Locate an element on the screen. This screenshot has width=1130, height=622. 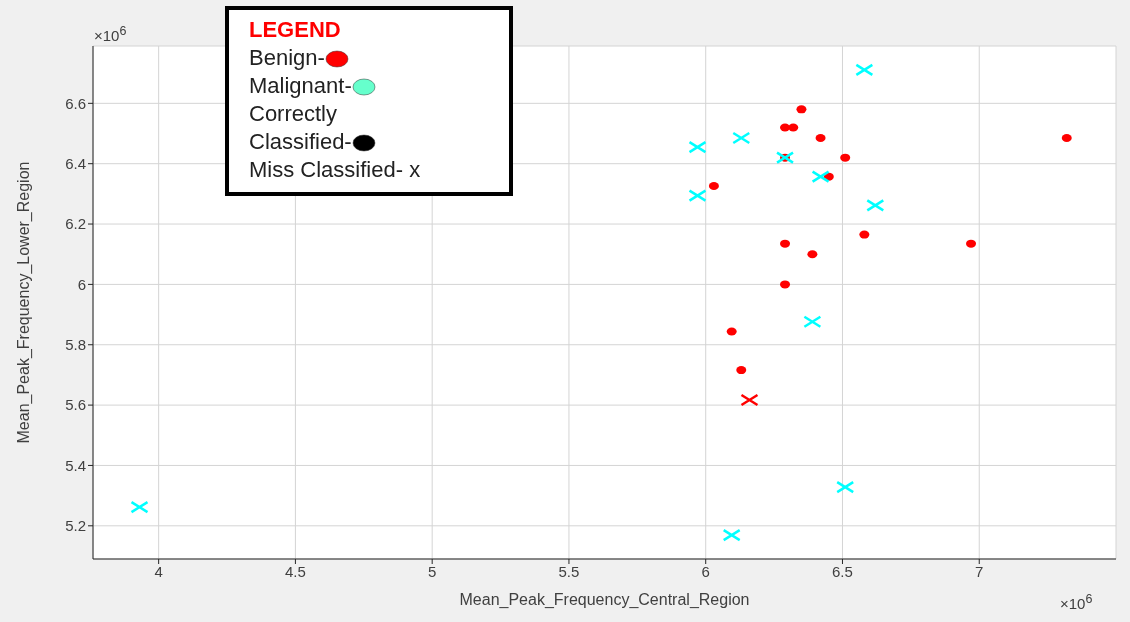
annotation: Miss Classified- x is located at coordinates (335, 169).